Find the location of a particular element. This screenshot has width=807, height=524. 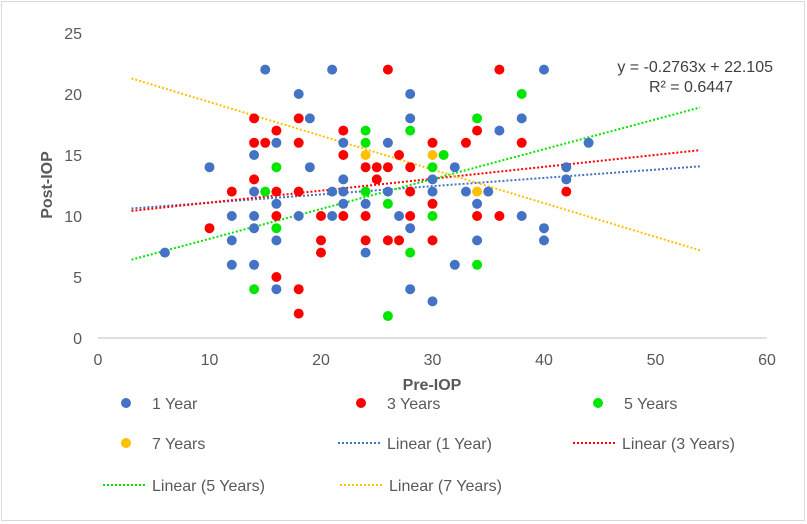

x-axis-label: Pre-IOP is located at coordinates (432, 385).